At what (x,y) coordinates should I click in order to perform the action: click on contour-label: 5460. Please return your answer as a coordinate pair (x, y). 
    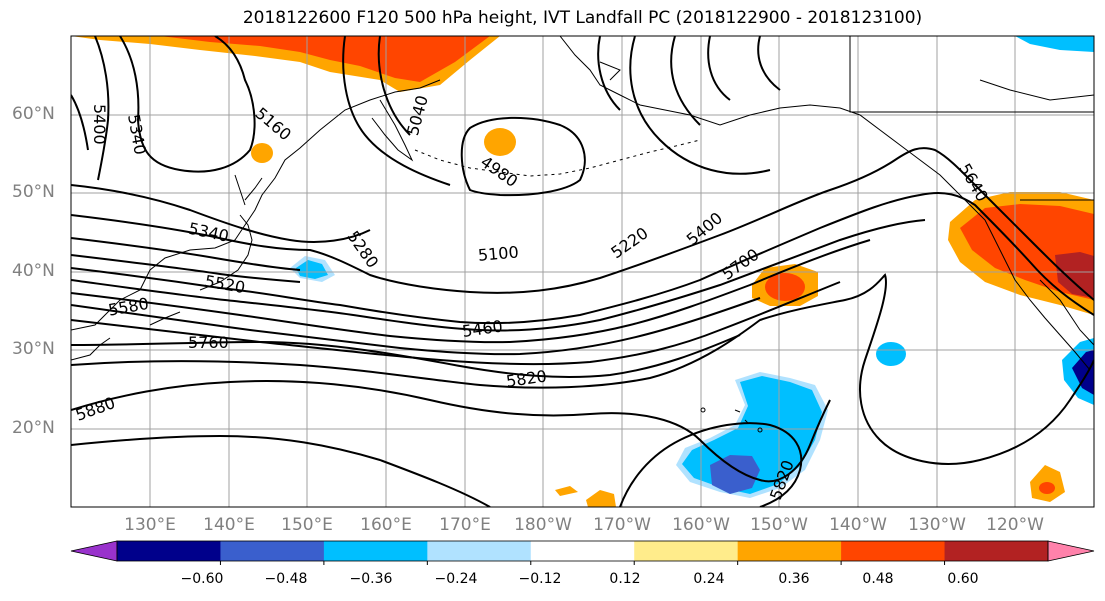
    Looking at the image, I should click on (482, 328).